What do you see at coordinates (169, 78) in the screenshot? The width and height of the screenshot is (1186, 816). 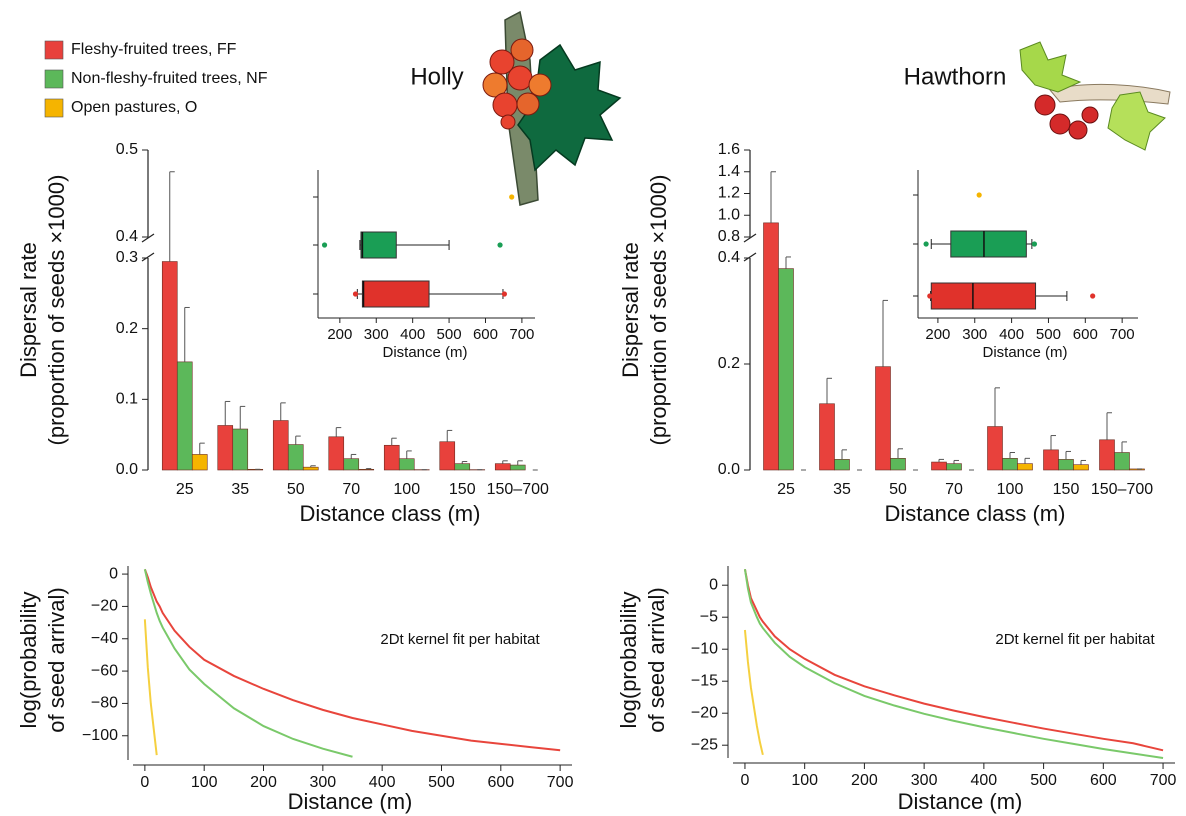 I see `legend-label: Non-fleshy-fruited trees, NF` at bounding box center [169, 78].